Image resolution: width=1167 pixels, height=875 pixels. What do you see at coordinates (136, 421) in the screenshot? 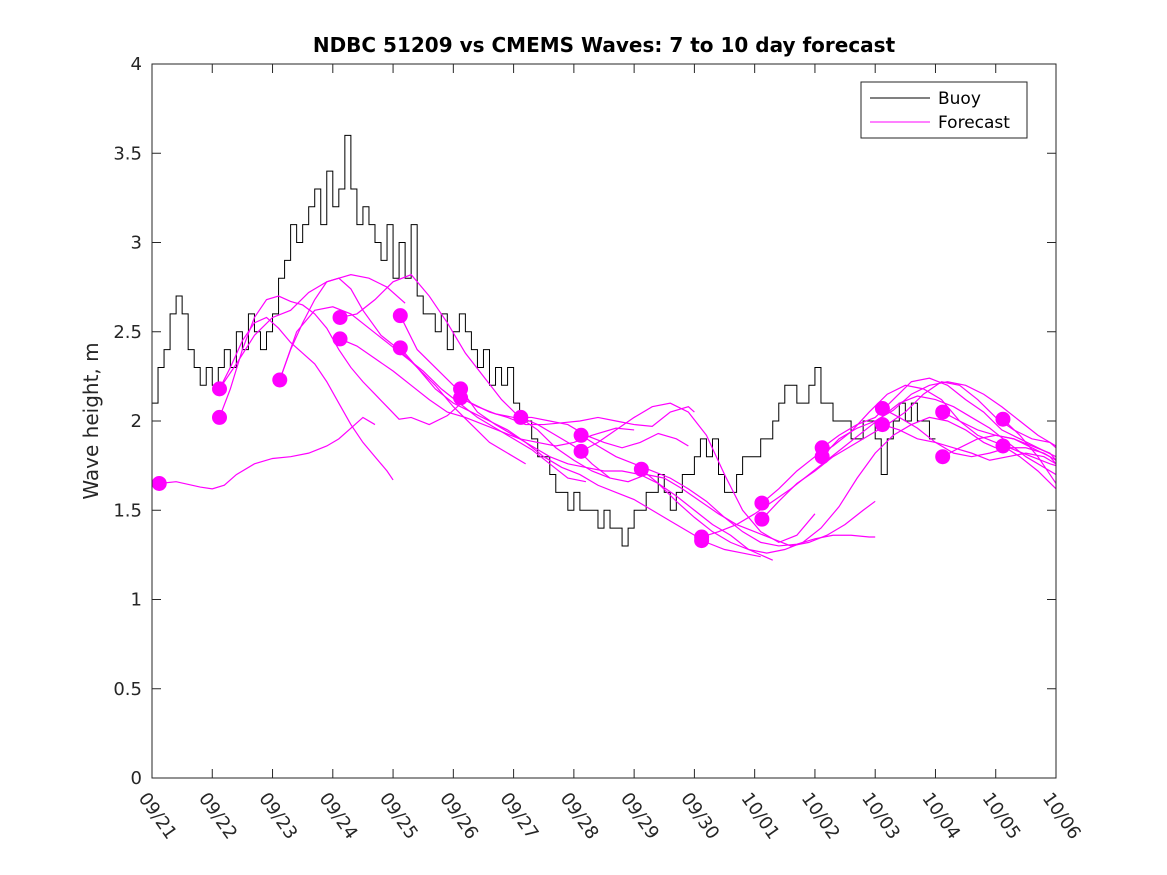
I see `y-tick-label: 2` at bounding box center [136, 421].